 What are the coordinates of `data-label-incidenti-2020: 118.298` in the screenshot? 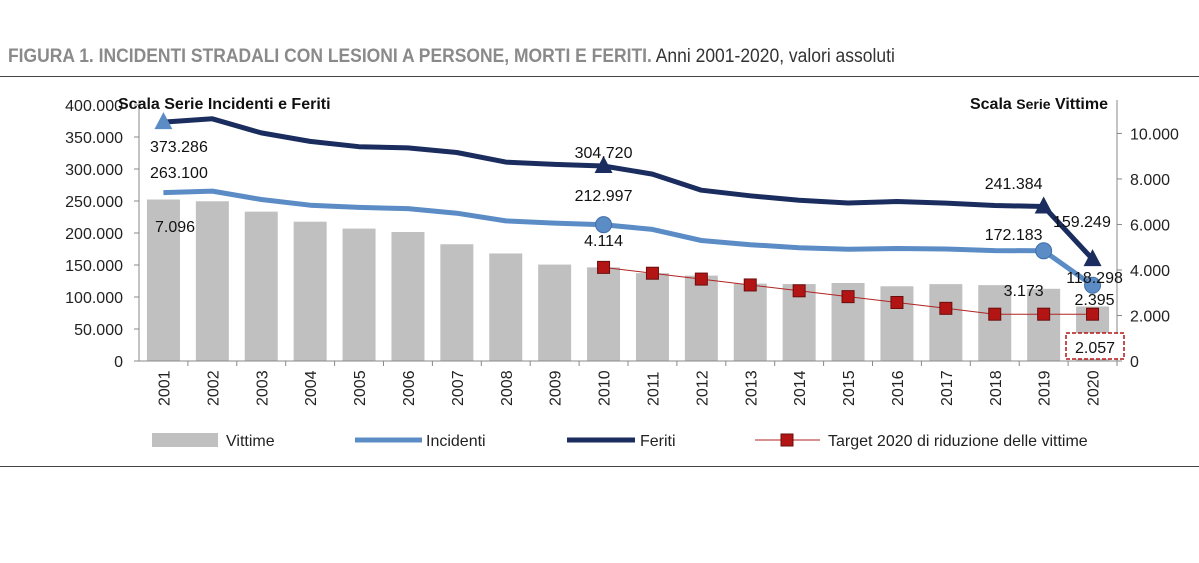 It's located at (1094, 278).